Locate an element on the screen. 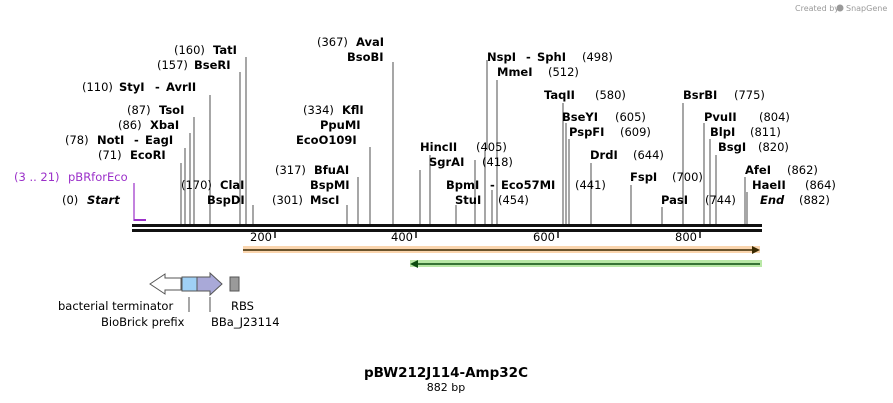 The image size is (893, 403). enzyme-pos: (775) is located at coordinates (749, 95).